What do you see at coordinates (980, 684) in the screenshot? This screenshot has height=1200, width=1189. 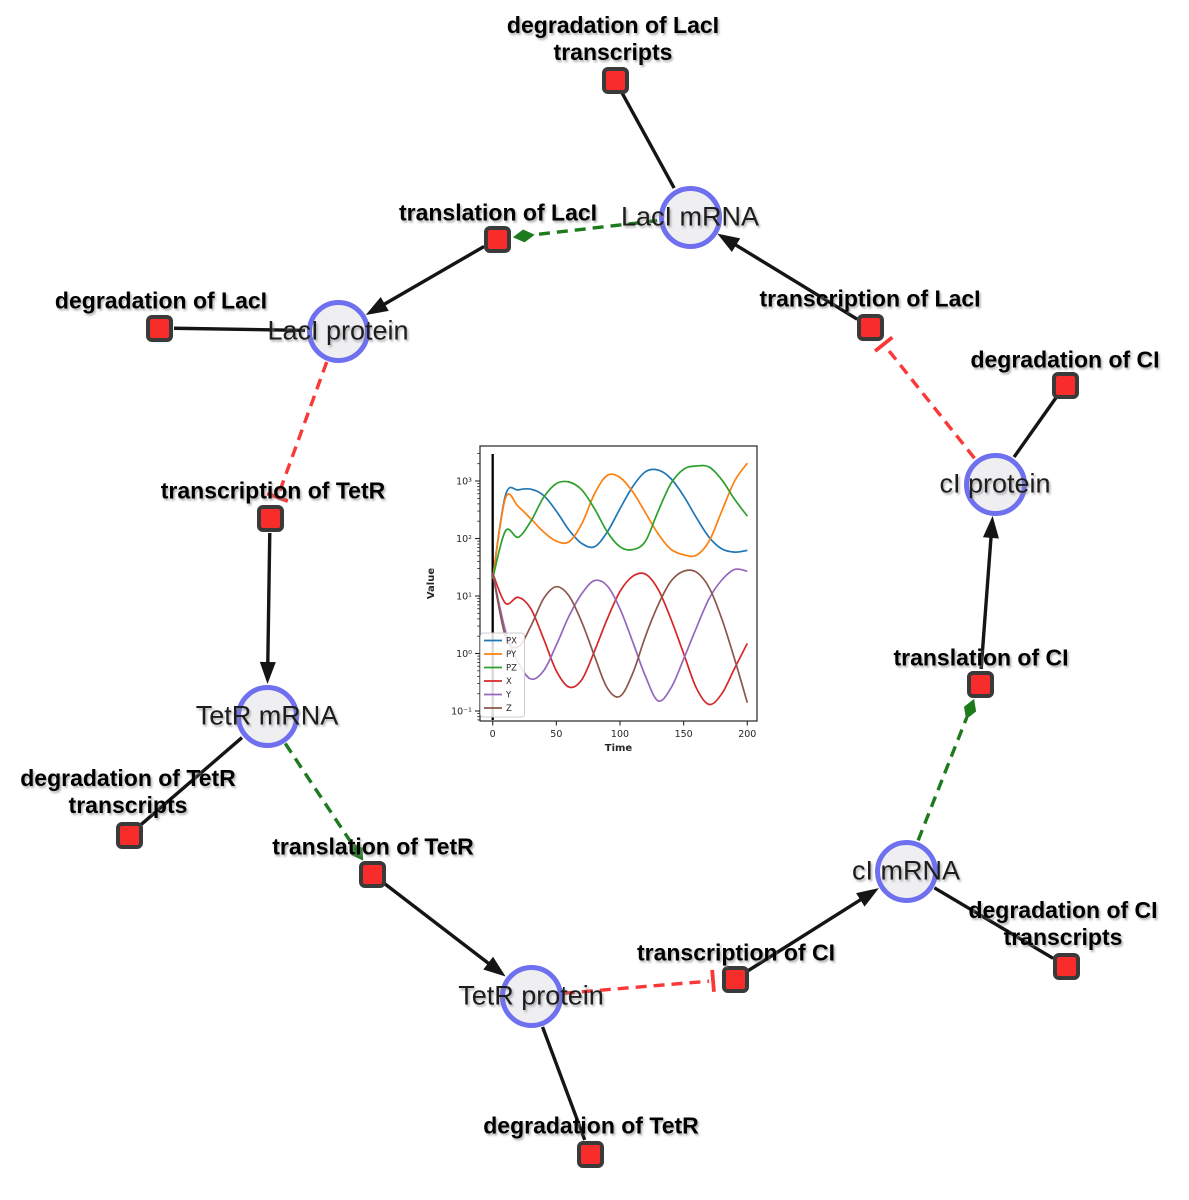 I see `reaction-node-translation-of-cI` at bounding box center [980, 684].